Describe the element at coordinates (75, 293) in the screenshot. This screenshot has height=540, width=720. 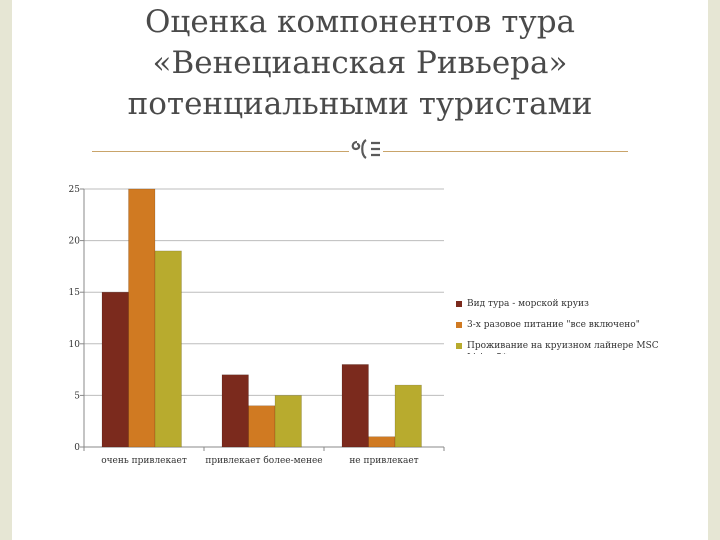
I see `y-tick-label: 15` at that location.